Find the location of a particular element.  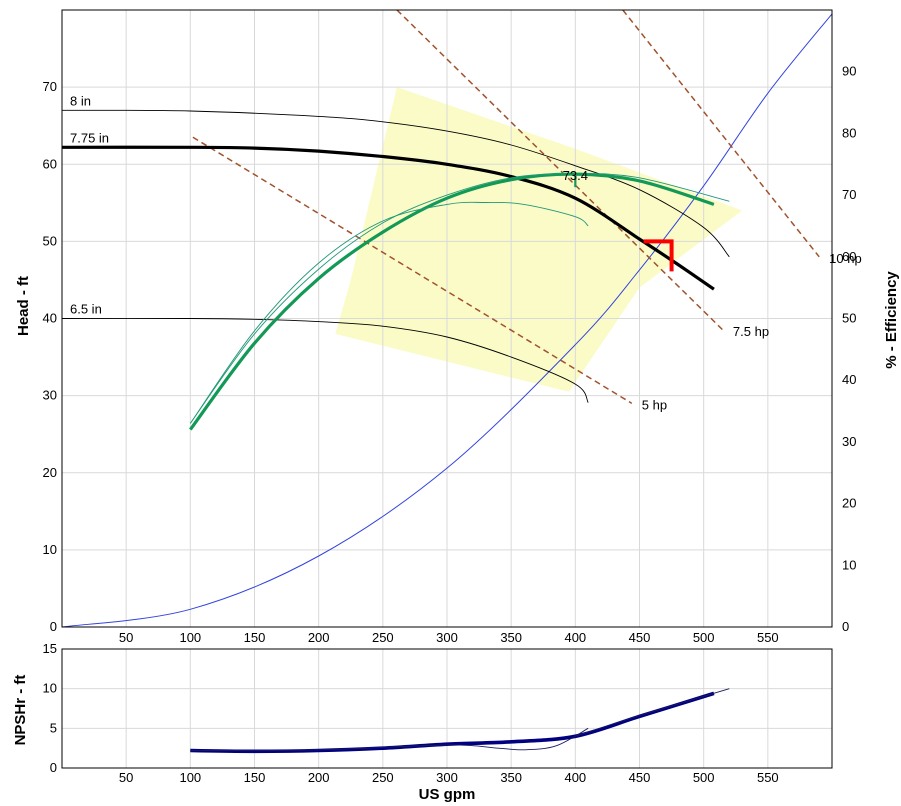

npsh-grid is located at coordinates (447, 708).